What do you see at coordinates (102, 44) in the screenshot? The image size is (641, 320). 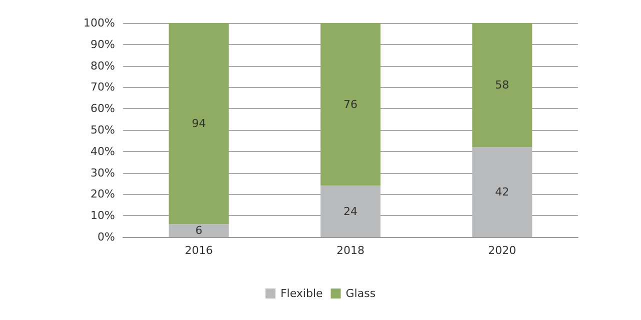 I see `y-tick-label: 90%` at bounding box center [102, 44].